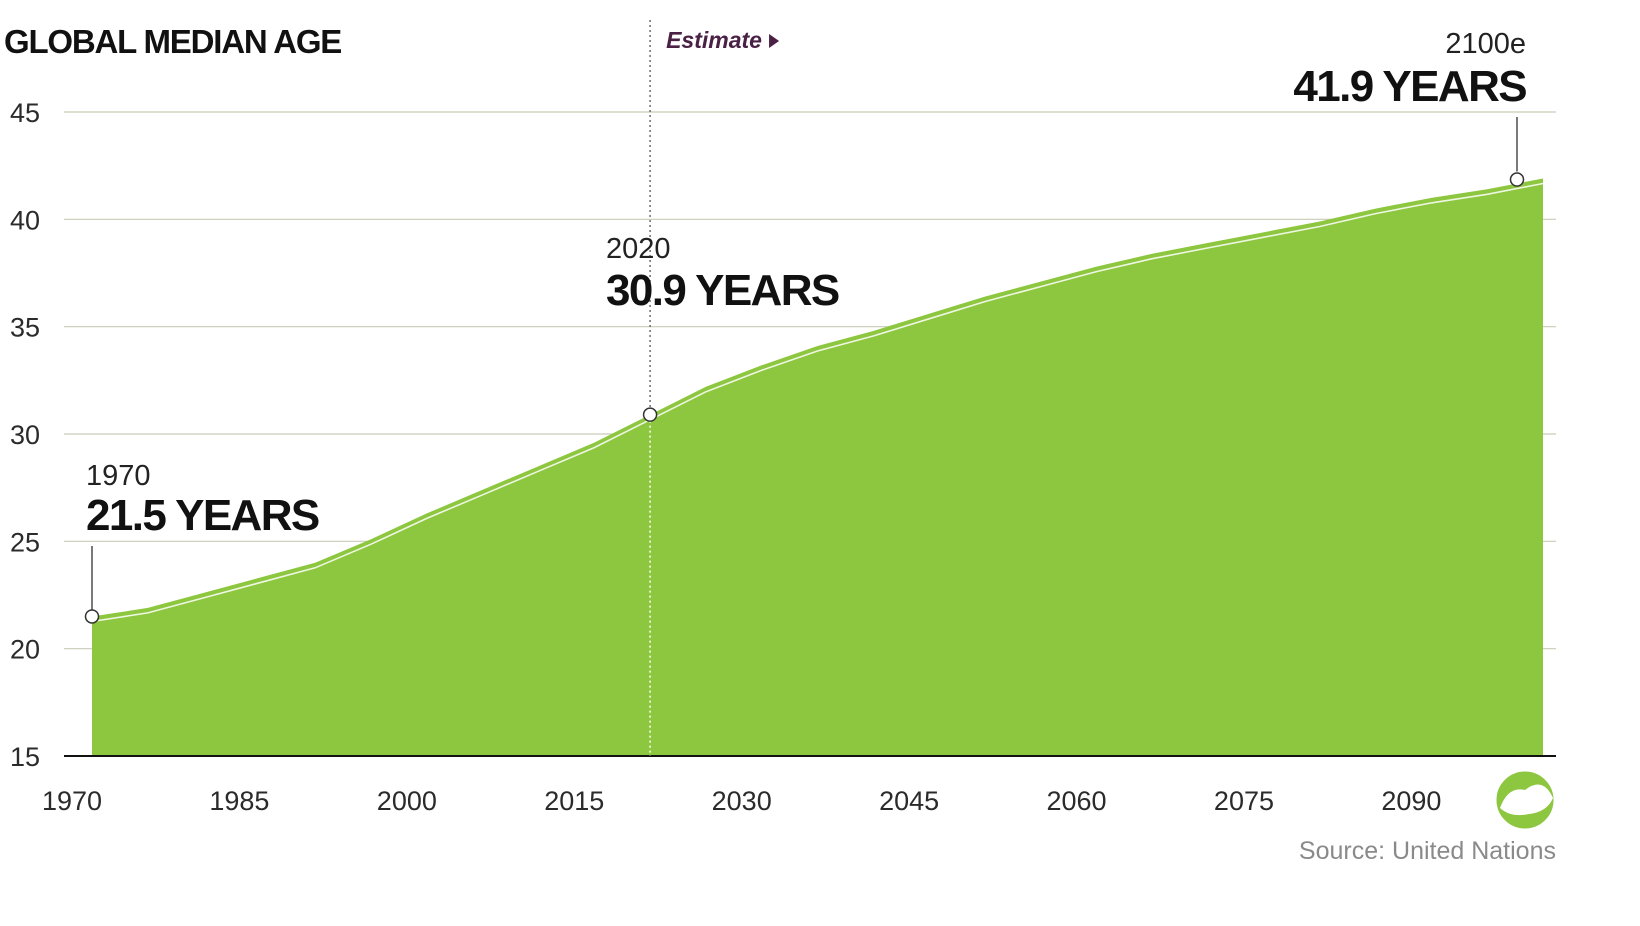  Describe the element at coordinates (202, 515) in the screenshot. I see `annotation-value-label: 21.5 YEARS` at that location.